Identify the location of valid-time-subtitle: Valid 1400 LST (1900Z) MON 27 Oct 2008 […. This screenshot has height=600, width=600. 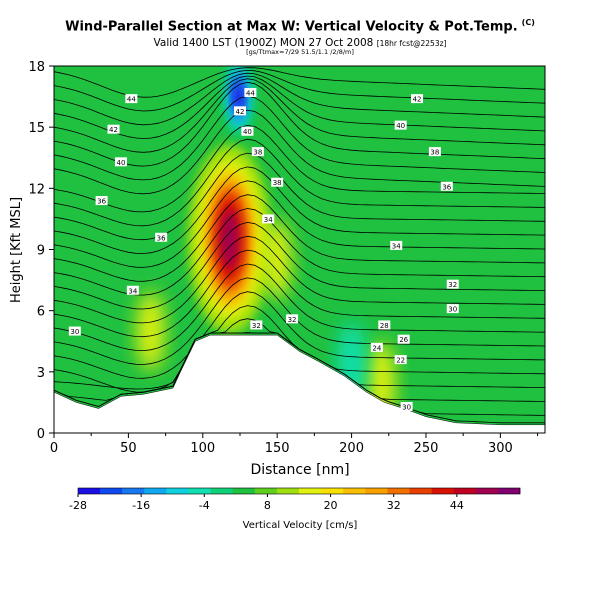
(300, 43).